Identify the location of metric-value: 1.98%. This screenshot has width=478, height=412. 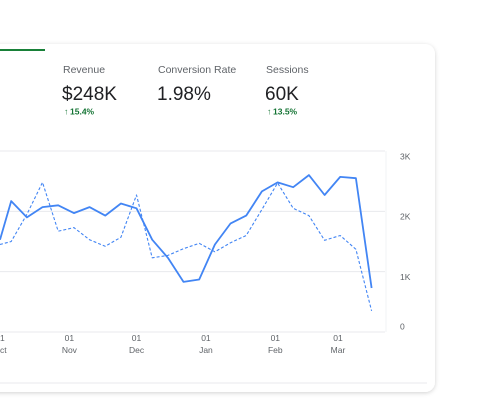
(184, 94).